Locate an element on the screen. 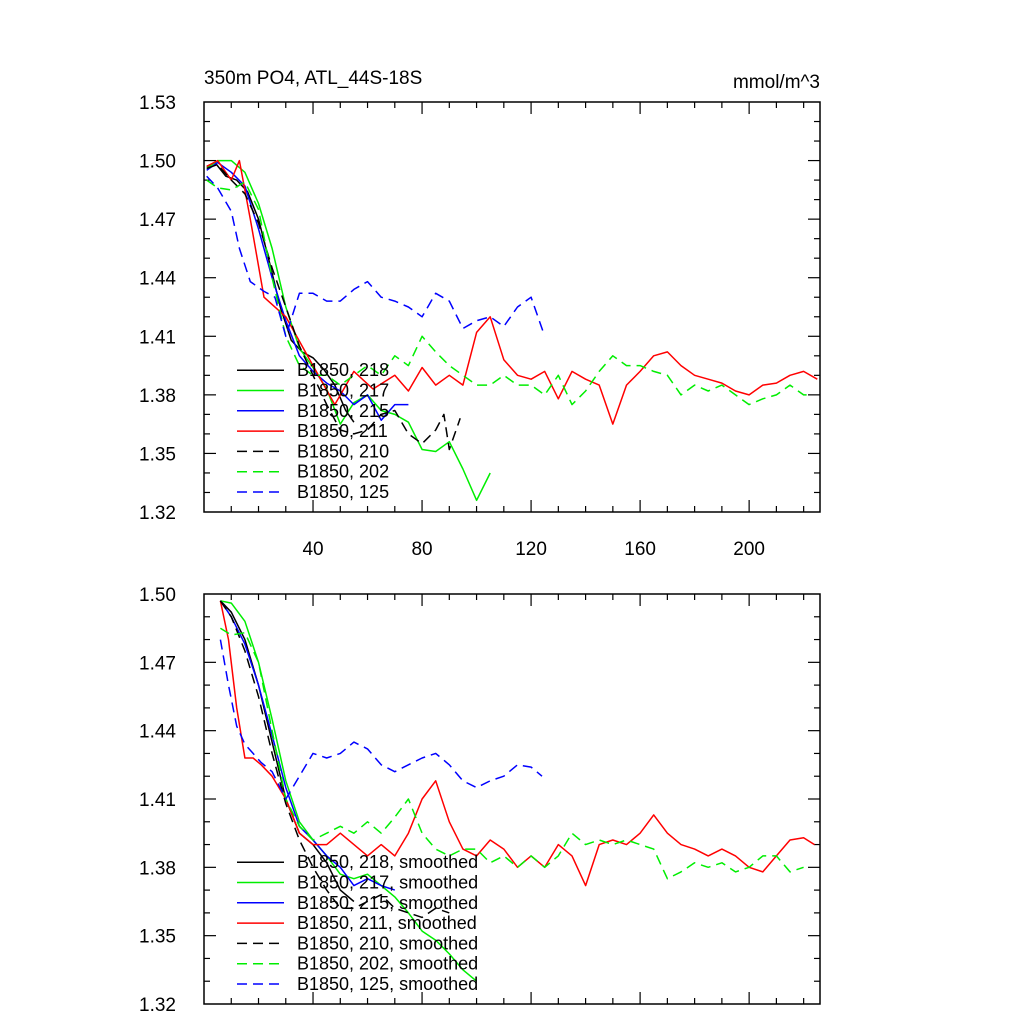 This screenshot has height=1024, width=1024. legend-label: B1850, 211 is located at coordinates (342, 431).